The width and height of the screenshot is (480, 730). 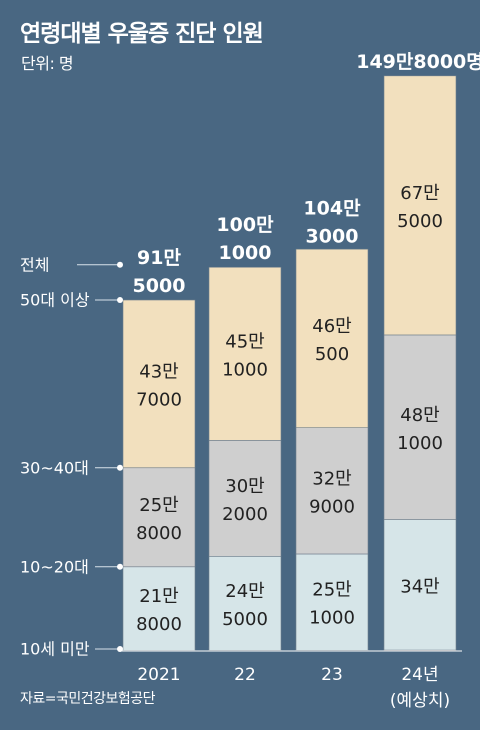 What do you see at coordinates (88, 699) in the screenshot?
I see `source-note: 자료=국민건강보험공단` at bounding box center [88, 699].